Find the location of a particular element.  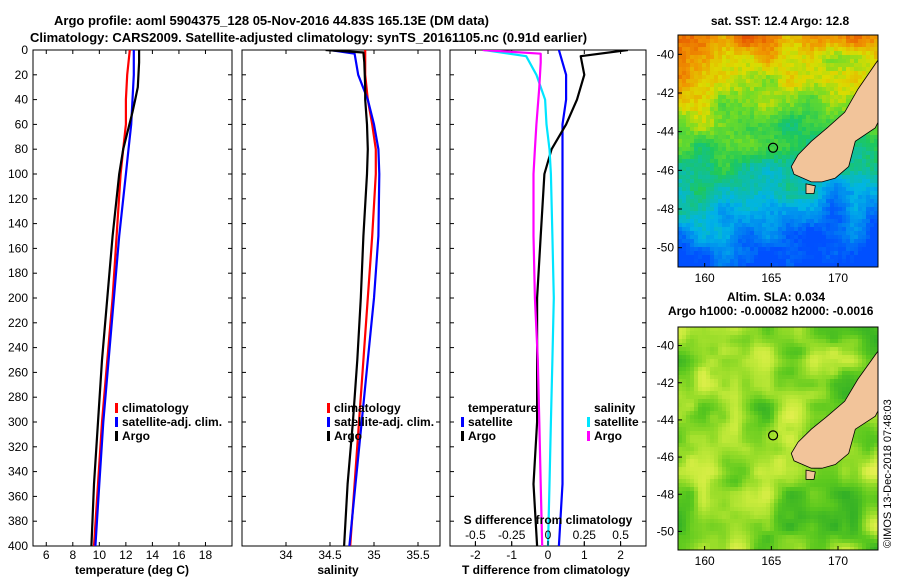

legend-label-climatology: climatology is located at coordinates (155, 408).